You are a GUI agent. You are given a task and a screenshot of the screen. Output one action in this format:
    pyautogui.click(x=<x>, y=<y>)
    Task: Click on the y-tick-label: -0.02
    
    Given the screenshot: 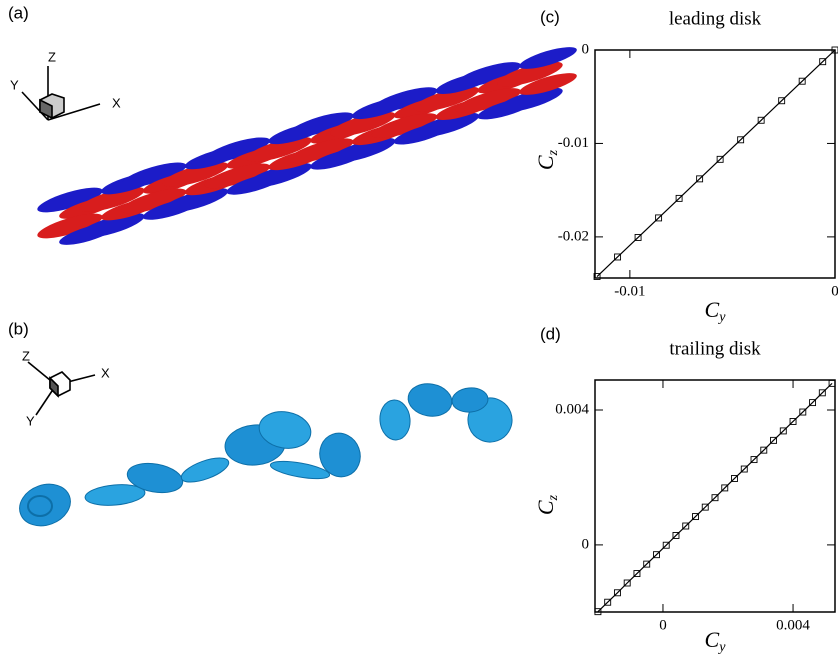 What is the action you would take?
    pyautogui.click(x=573, y=236)
    